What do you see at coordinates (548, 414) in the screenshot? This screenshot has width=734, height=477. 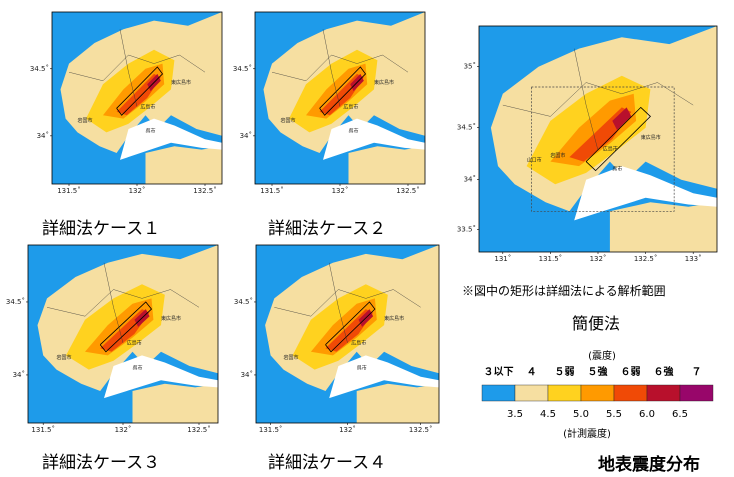 I see `value-label: 4.5` at bounding box center [548, 414].